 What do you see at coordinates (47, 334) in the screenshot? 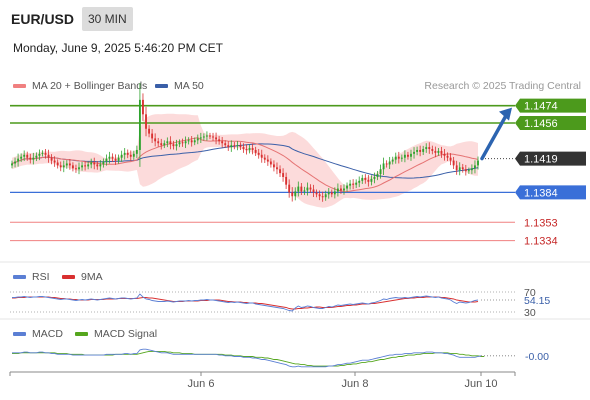
I see `macd-label: MACD` at bounding box center [47, 334].